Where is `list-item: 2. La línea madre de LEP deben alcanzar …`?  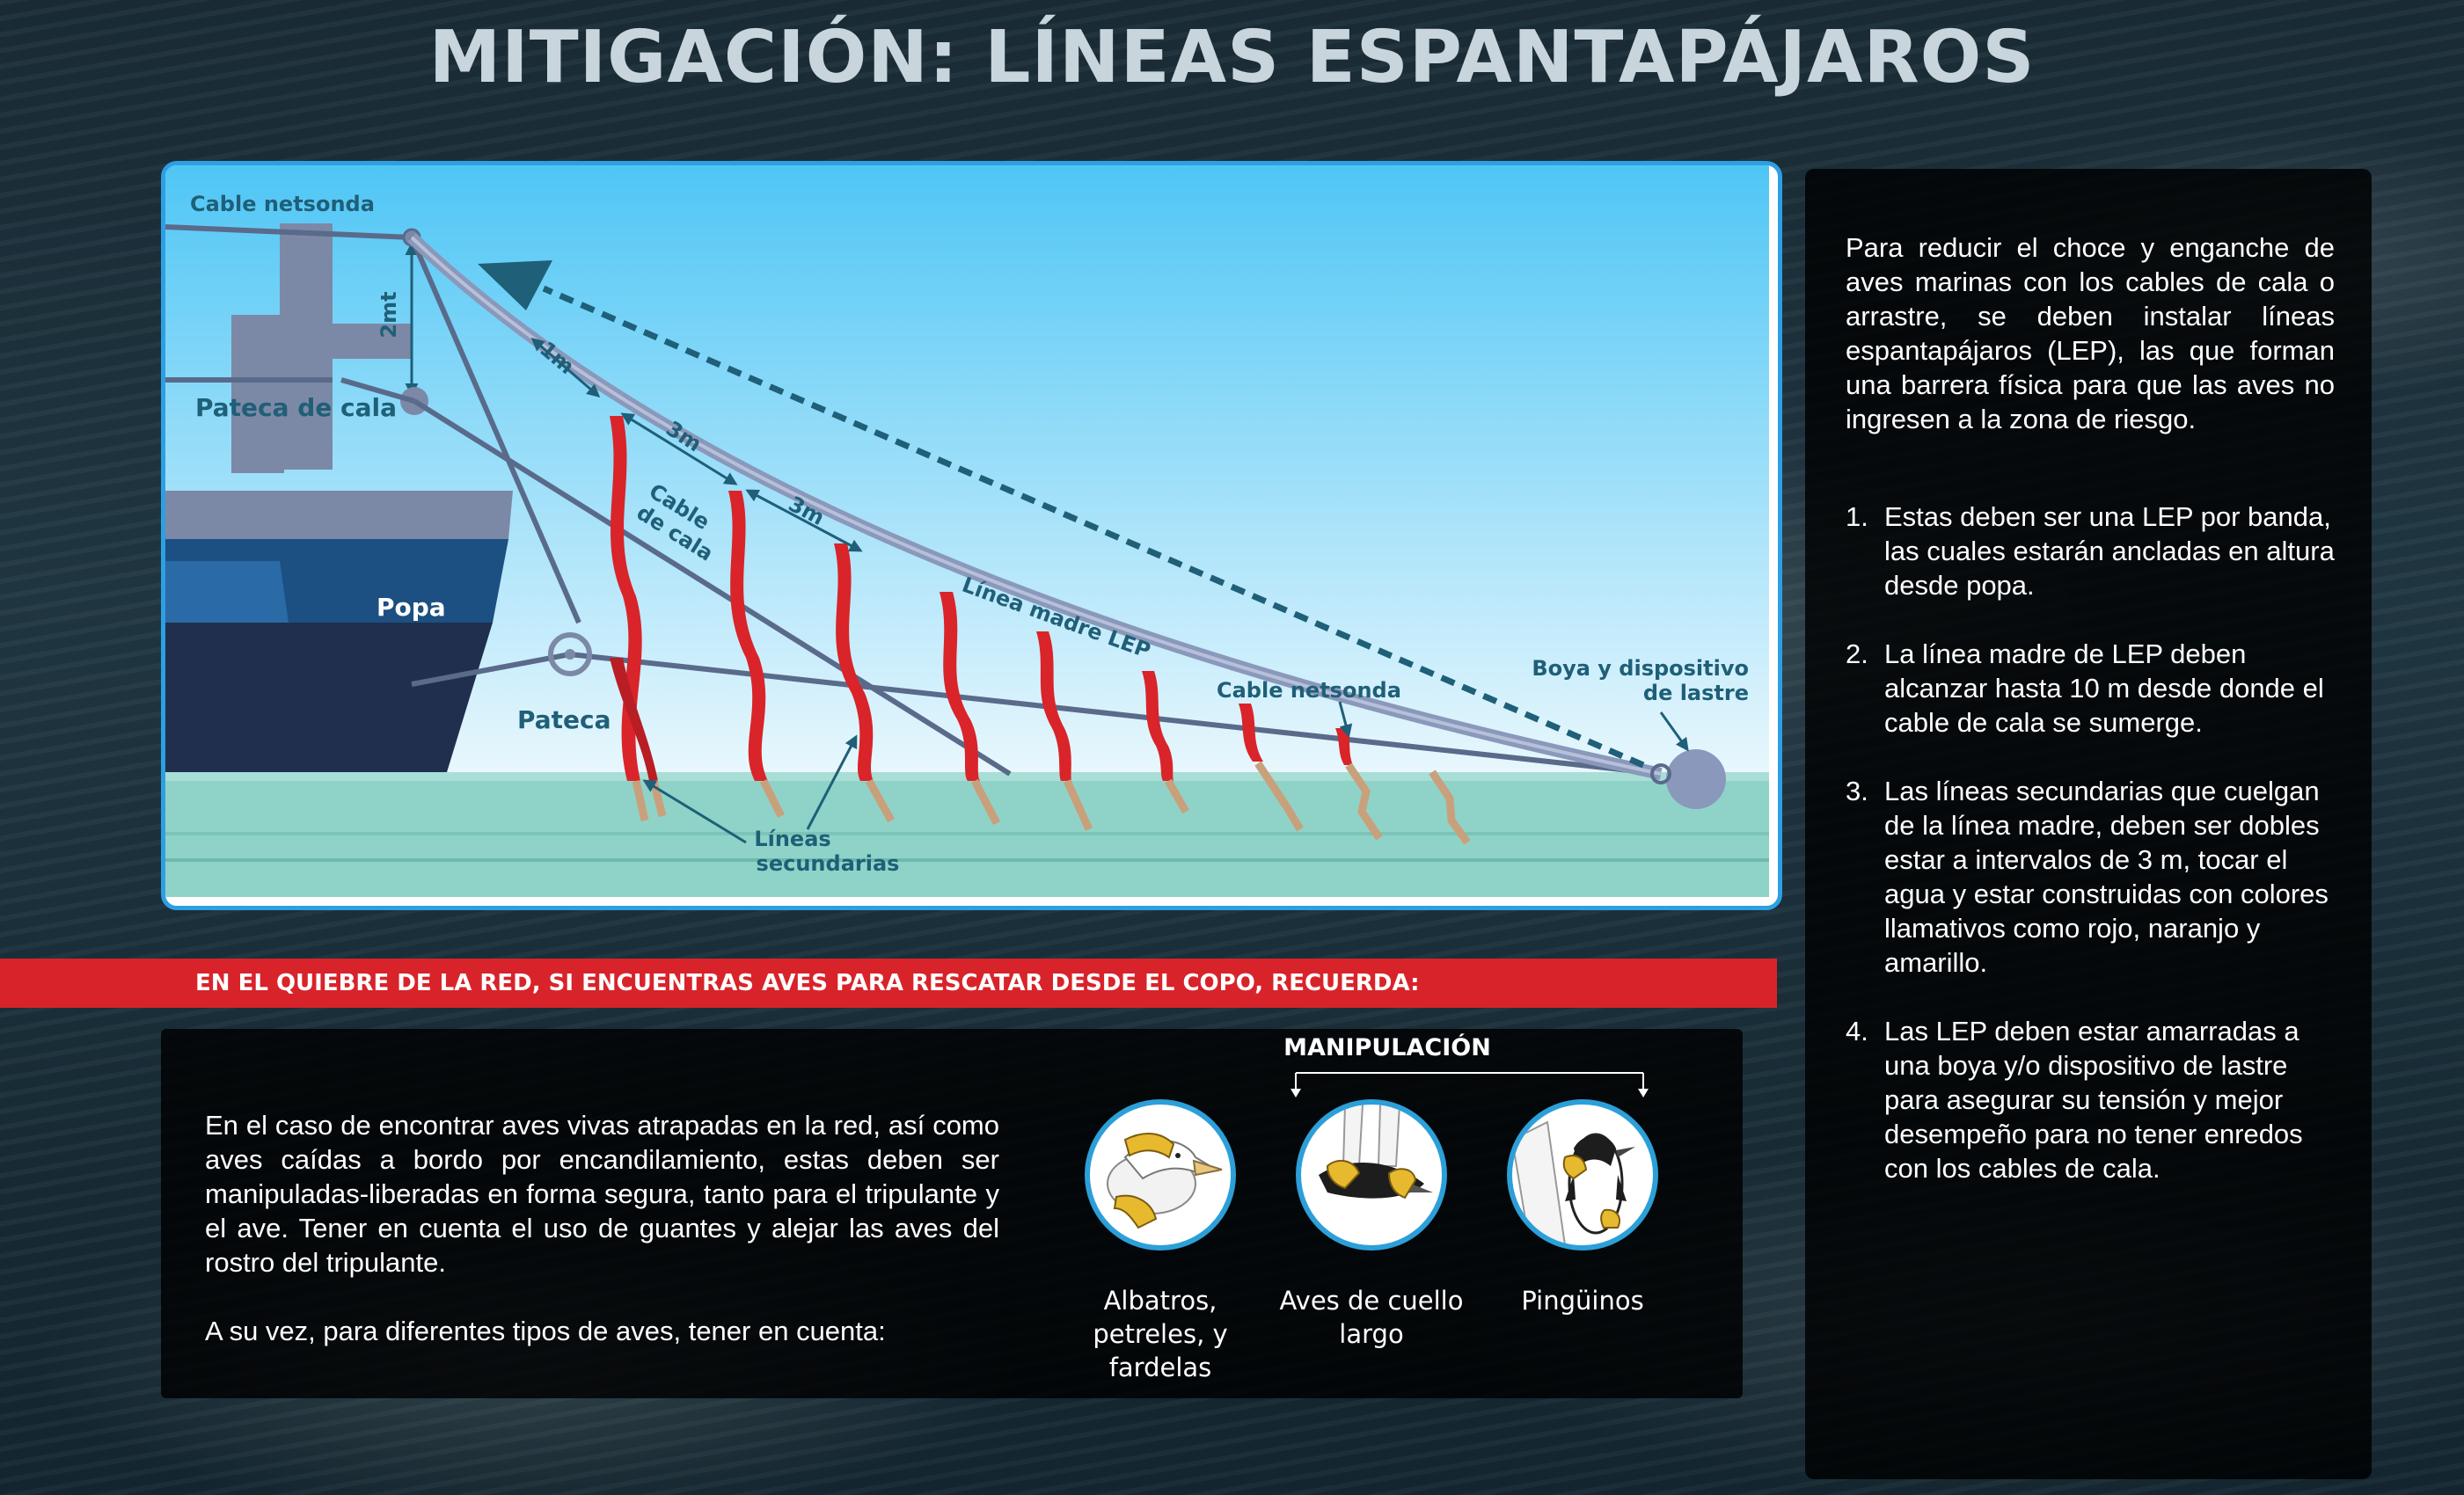
list-item: 2. La línea madre de LEP deben alcanzar … is located at coordinates (2090, 688).